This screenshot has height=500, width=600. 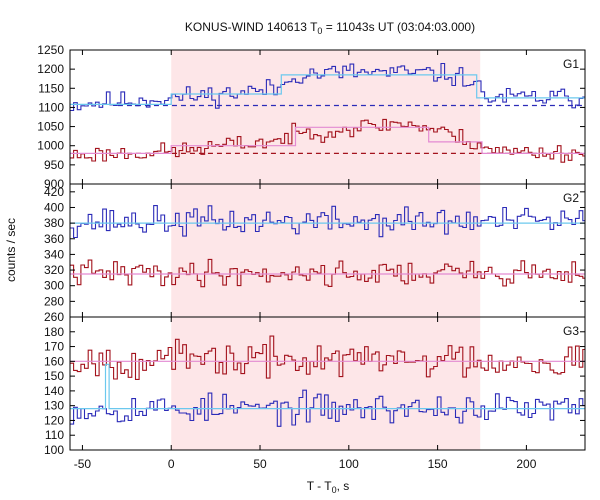 I want to click on y-tick-label: 900, so click(x=54, y=184).